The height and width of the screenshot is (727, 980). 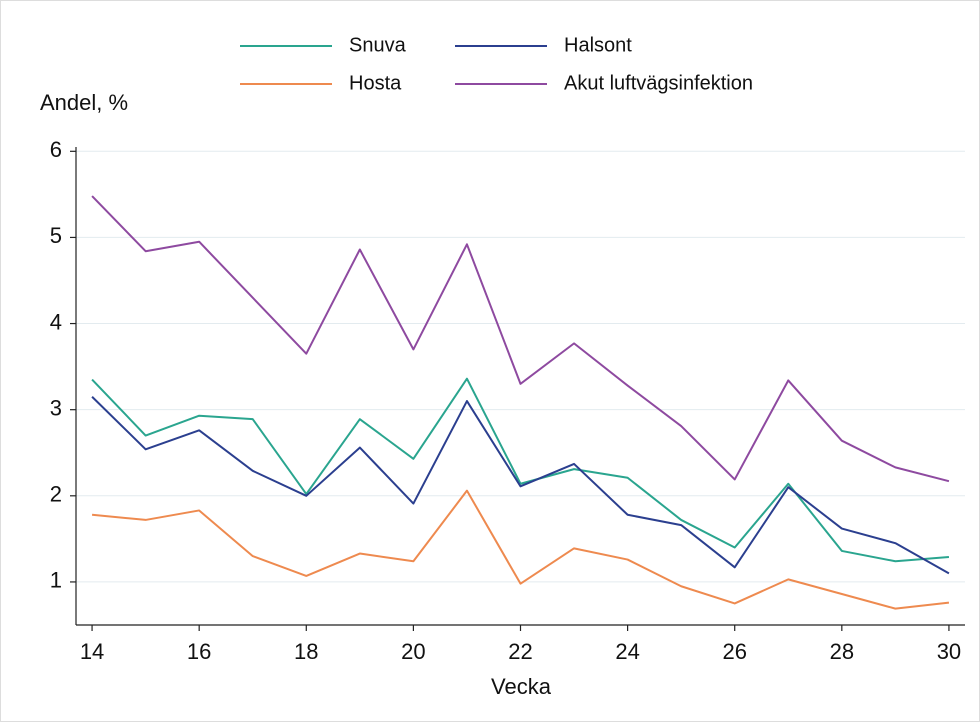 What do you see at coordinates (56, 321) in the screenshot?
I see `y-tick-label: 4` at bounding box center [56, 321].